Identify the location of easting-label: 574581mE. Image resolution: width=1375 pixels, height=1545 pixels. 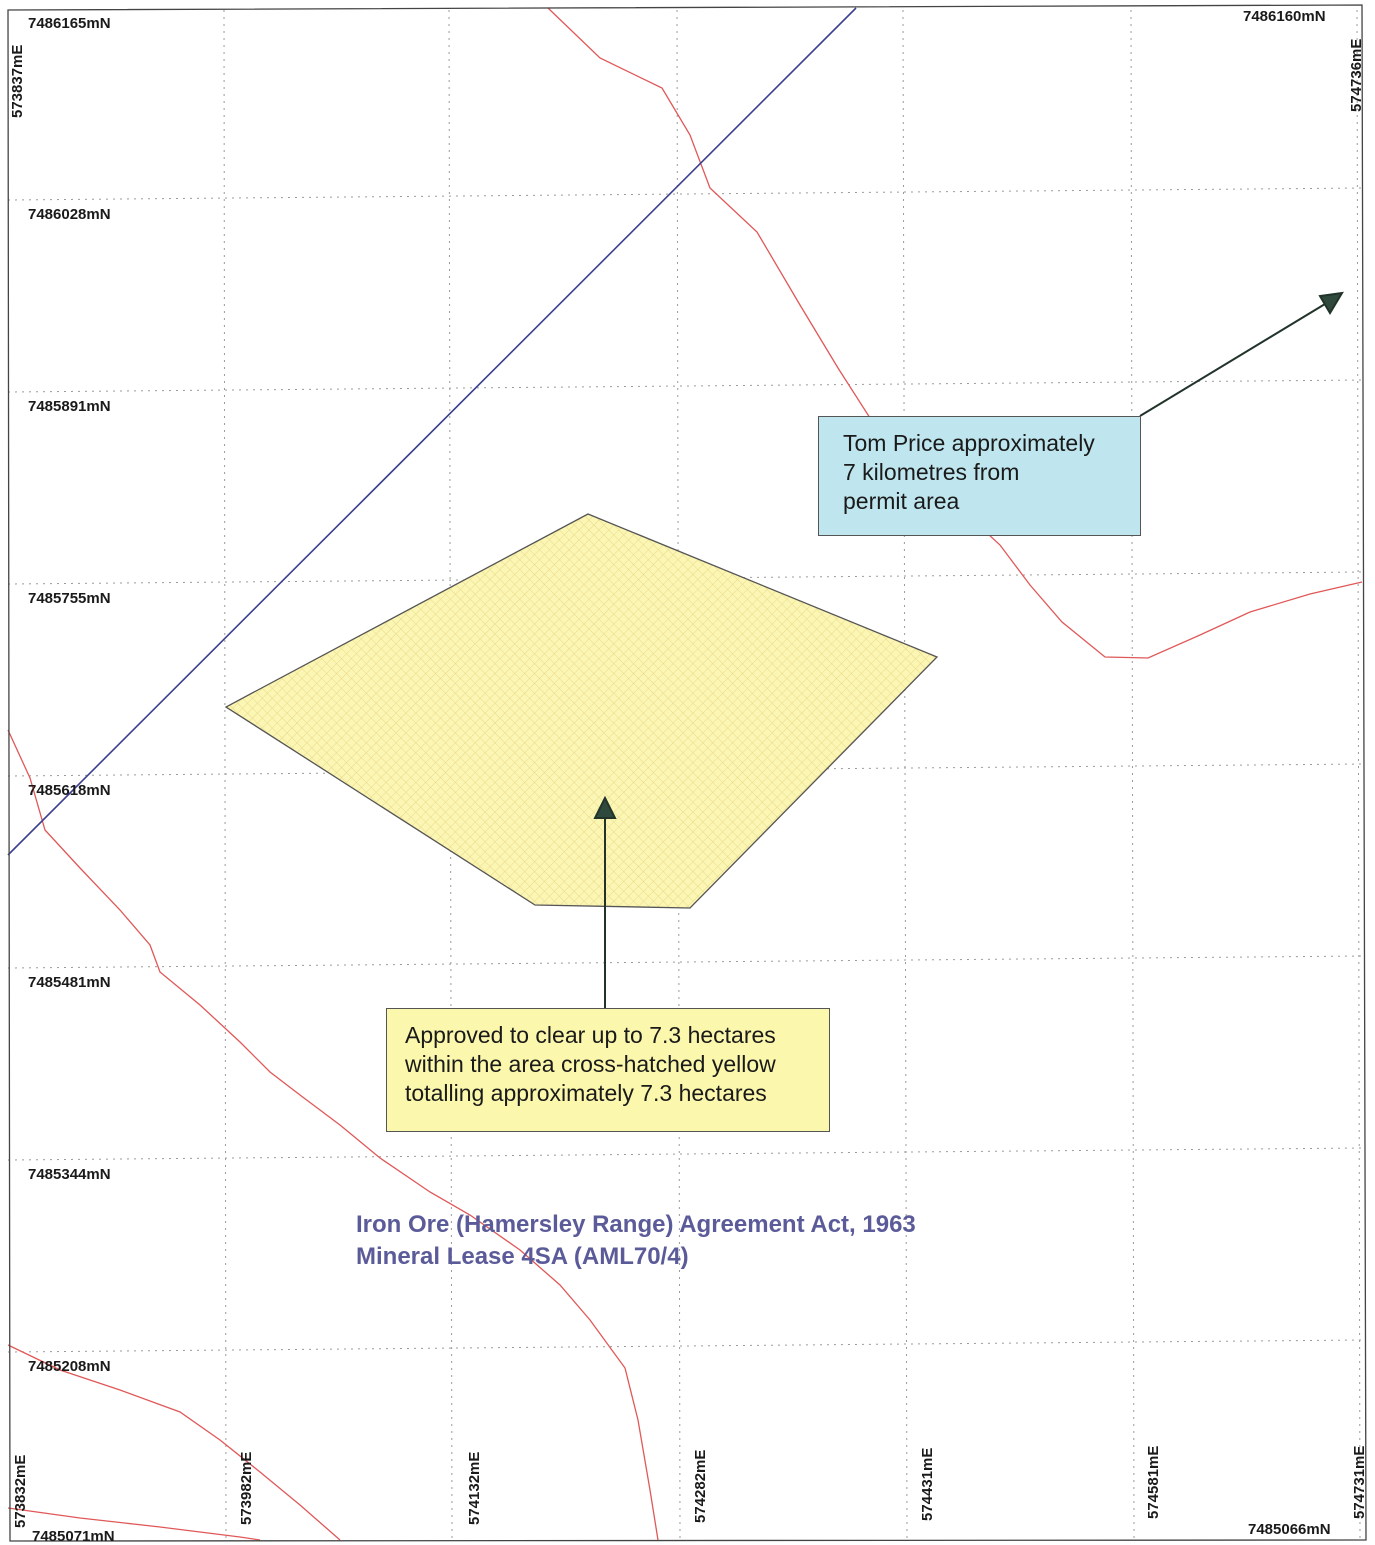
(1153, 1482).